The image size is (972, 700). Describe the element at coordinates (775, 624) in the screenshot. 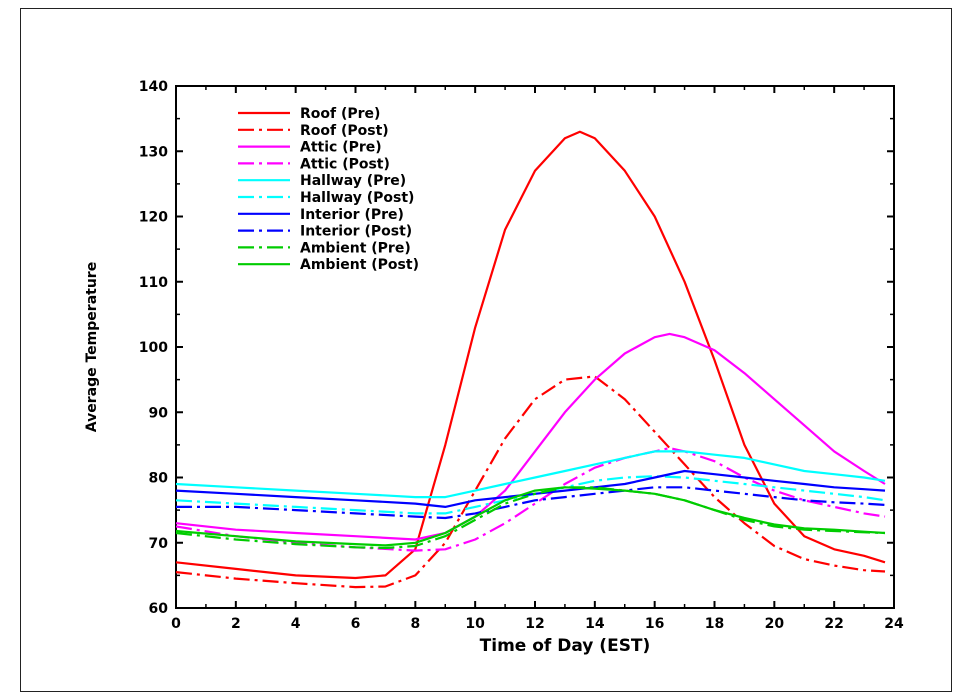

I see `x-tick-label: 20` at that location.